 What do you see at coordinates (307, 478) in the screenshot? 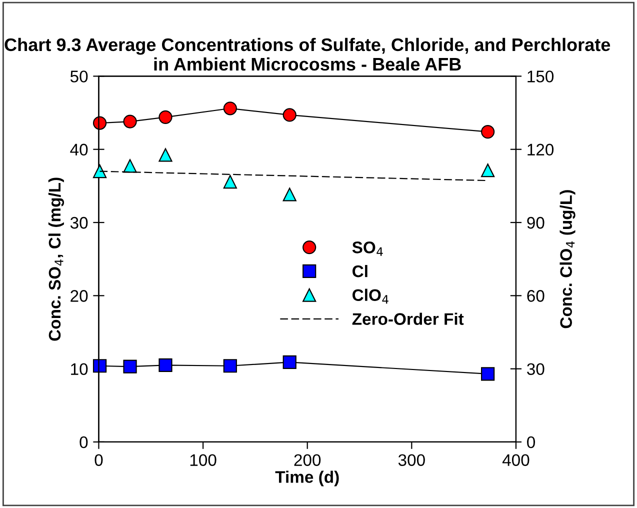
I see `x-axis-title: Time (d)` at bounding box center [307, 478].